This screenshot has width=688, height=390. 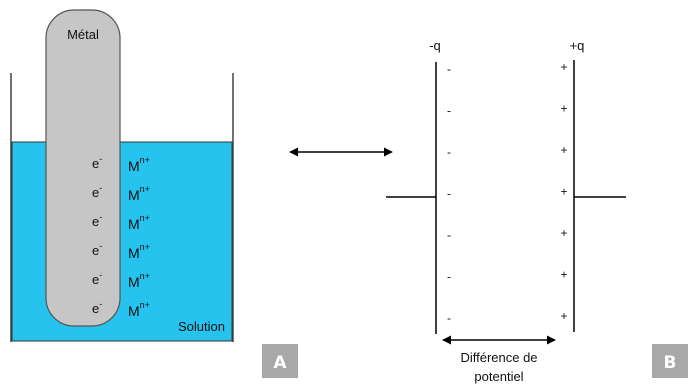 I want to click on badge-b: B, so click(x=670, y=361).